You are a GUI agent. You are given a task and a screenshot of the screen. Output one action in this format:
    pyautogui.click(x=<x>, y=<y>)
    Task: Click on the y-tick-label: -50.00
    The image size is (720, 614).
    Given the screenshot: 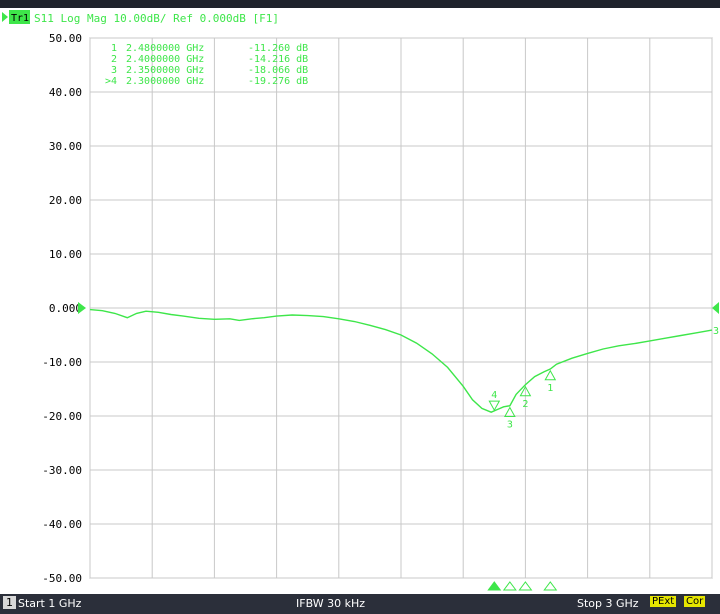 What is the action you would take?
    pyautogui.click(x=62, y=578)
    